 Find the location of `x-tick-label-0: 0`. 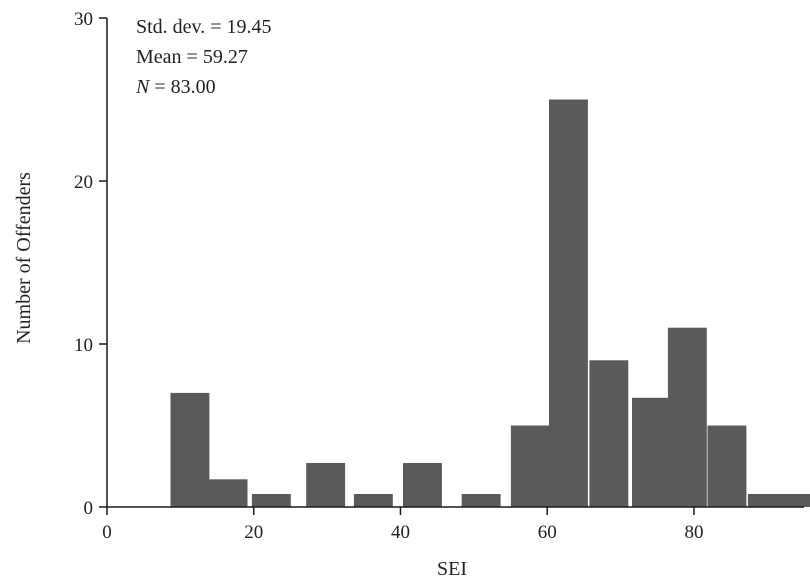

x-tick-label-0: 0 is located at coordinates (107, 532).